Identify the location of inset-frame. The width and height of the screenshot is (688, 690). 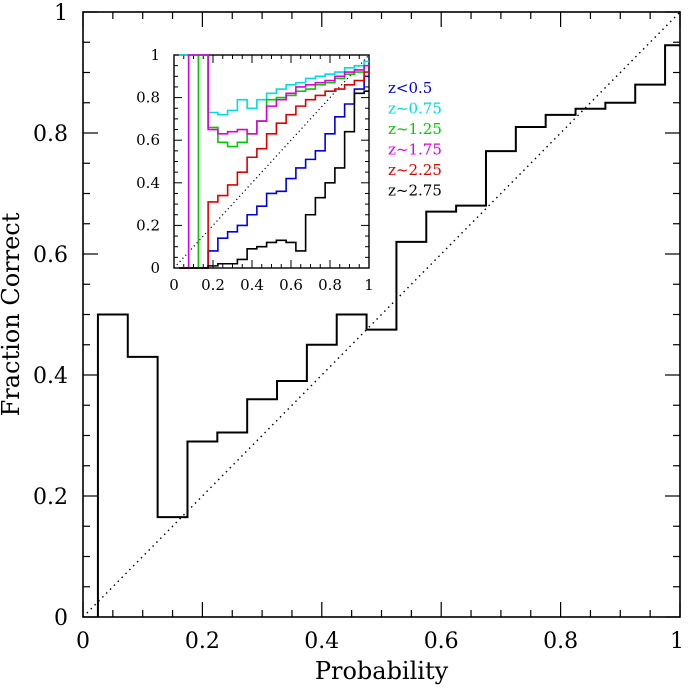
(271, 161).